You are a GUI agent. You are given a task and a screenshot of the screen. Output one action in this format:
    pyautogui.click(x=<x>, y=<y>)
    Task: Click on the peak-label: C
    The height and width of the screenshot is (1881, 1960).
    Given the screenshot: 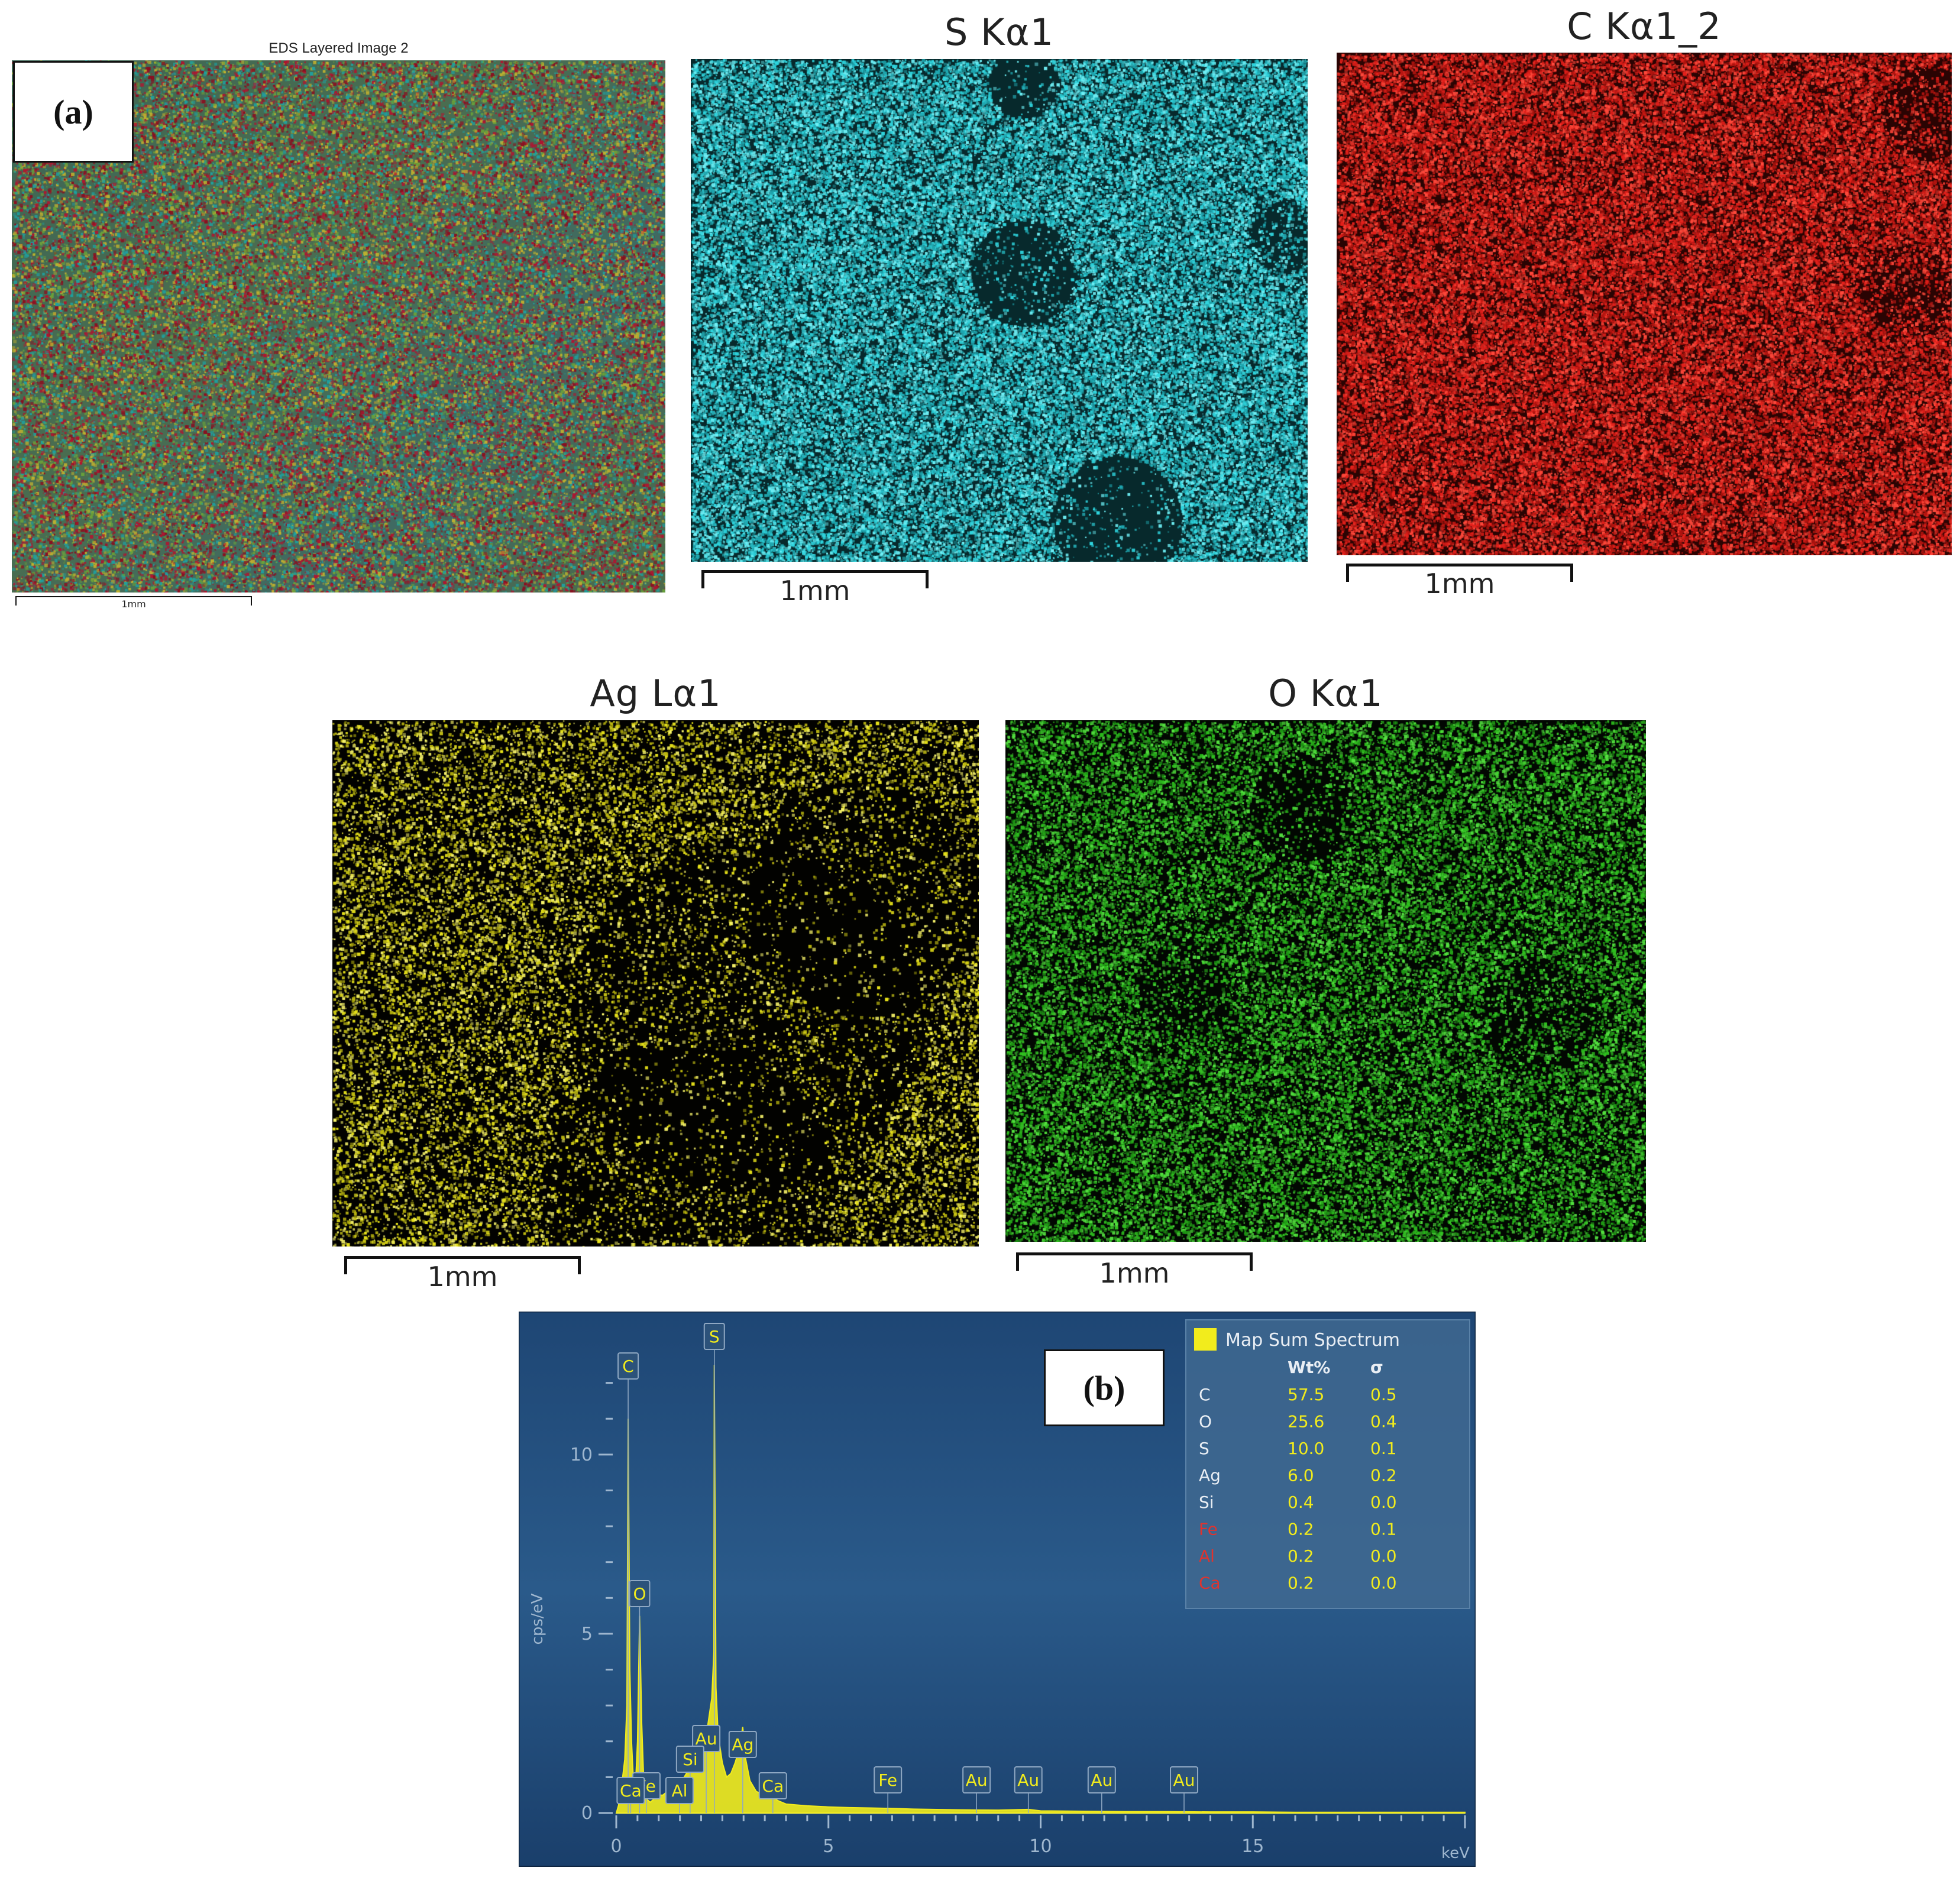 What is the action you would take?
    pyautogui.click(x=628, y=1582)
    